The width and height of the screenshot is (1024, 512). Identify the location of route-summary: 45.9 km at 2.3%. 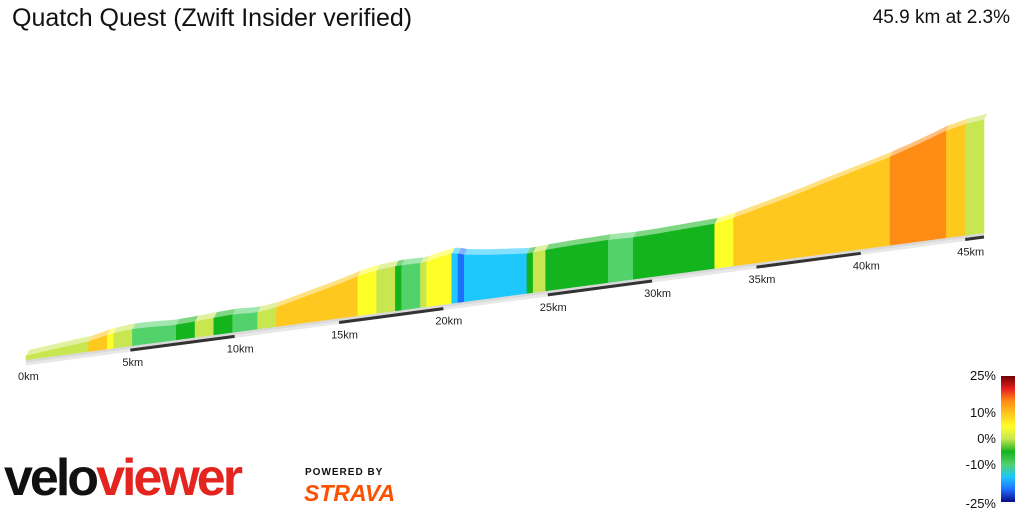
(941, 17).